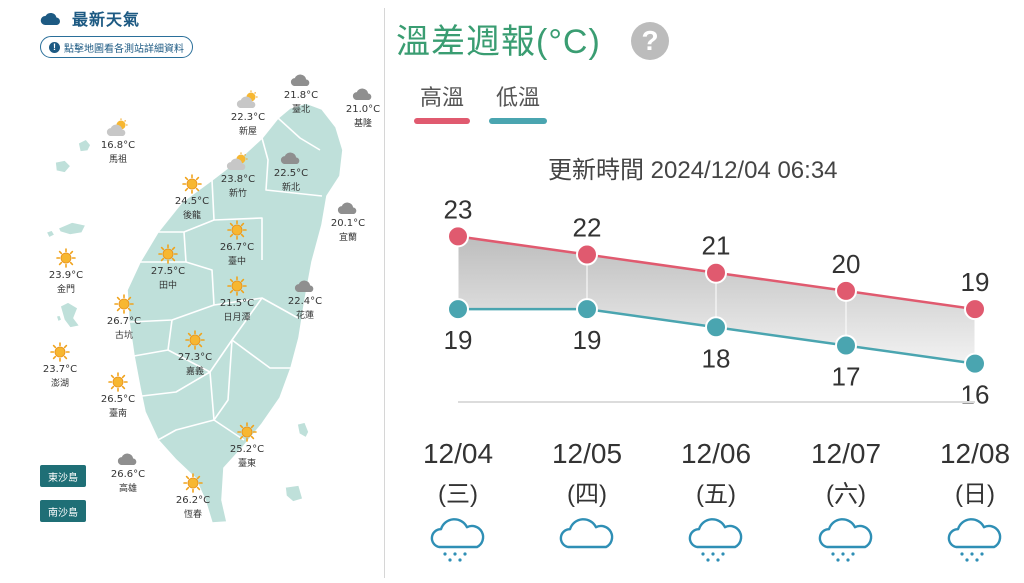  What do you see at coordinates (59, 383) in the screenshot?
I see `station-name: 澎湖` at bounding box center [59, 383].